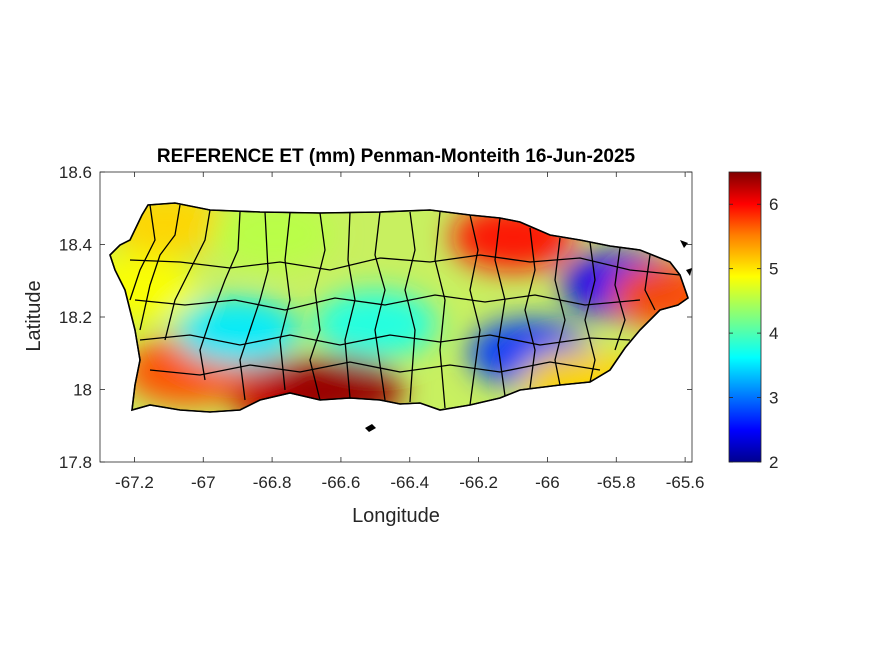 The width and height of the screenshot is (875, 656). I want to click on y-tick-label: 18.2, so click(75, 317).